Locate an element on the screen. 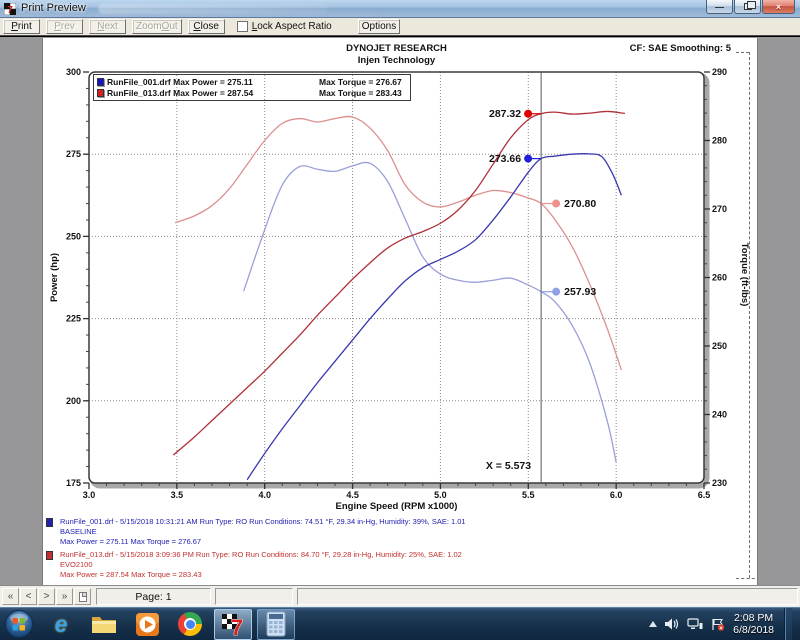  x-tick-label: 6.0 is located at coordinates (616, 495).